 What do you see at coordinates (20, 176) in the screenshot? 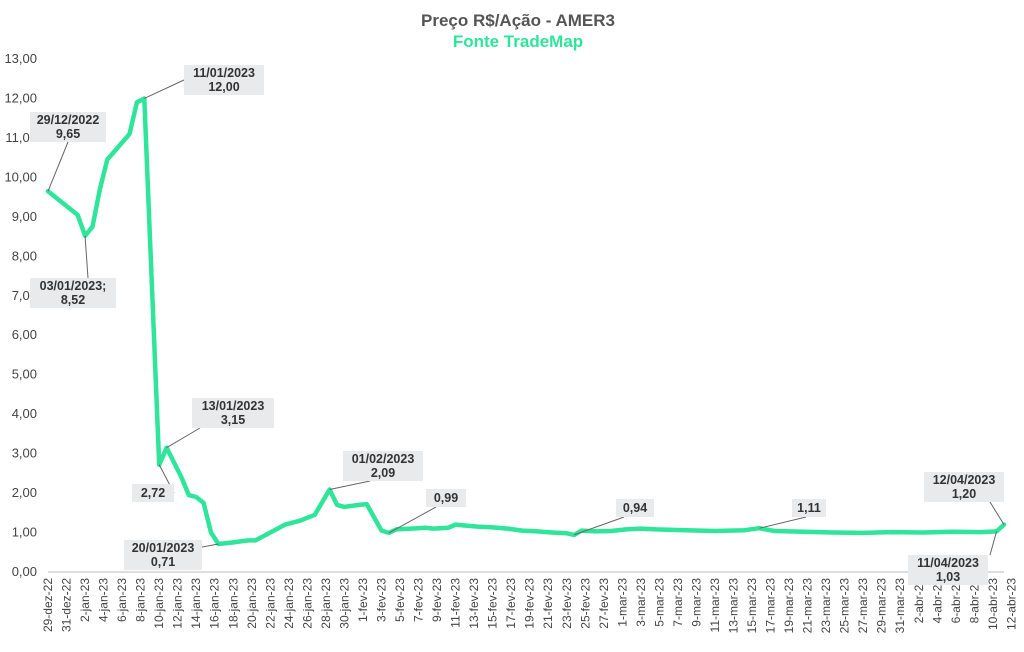
I see `y-tick-label: 10,00` at bounding box center [20, 176].